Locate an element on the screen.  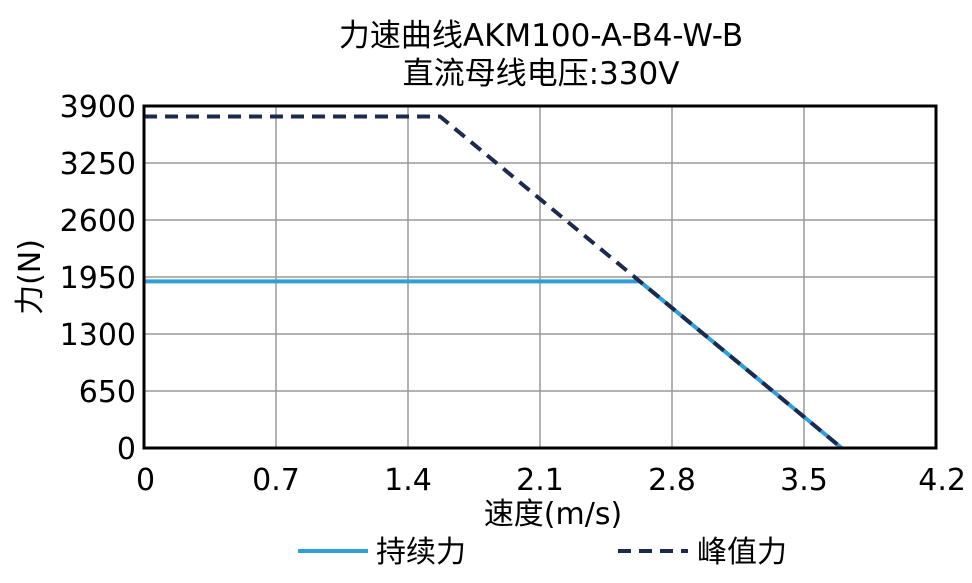
y-tick-labels: 0 650 1300 1950 2600 3250 3900 is located at coordinates (98, 278).